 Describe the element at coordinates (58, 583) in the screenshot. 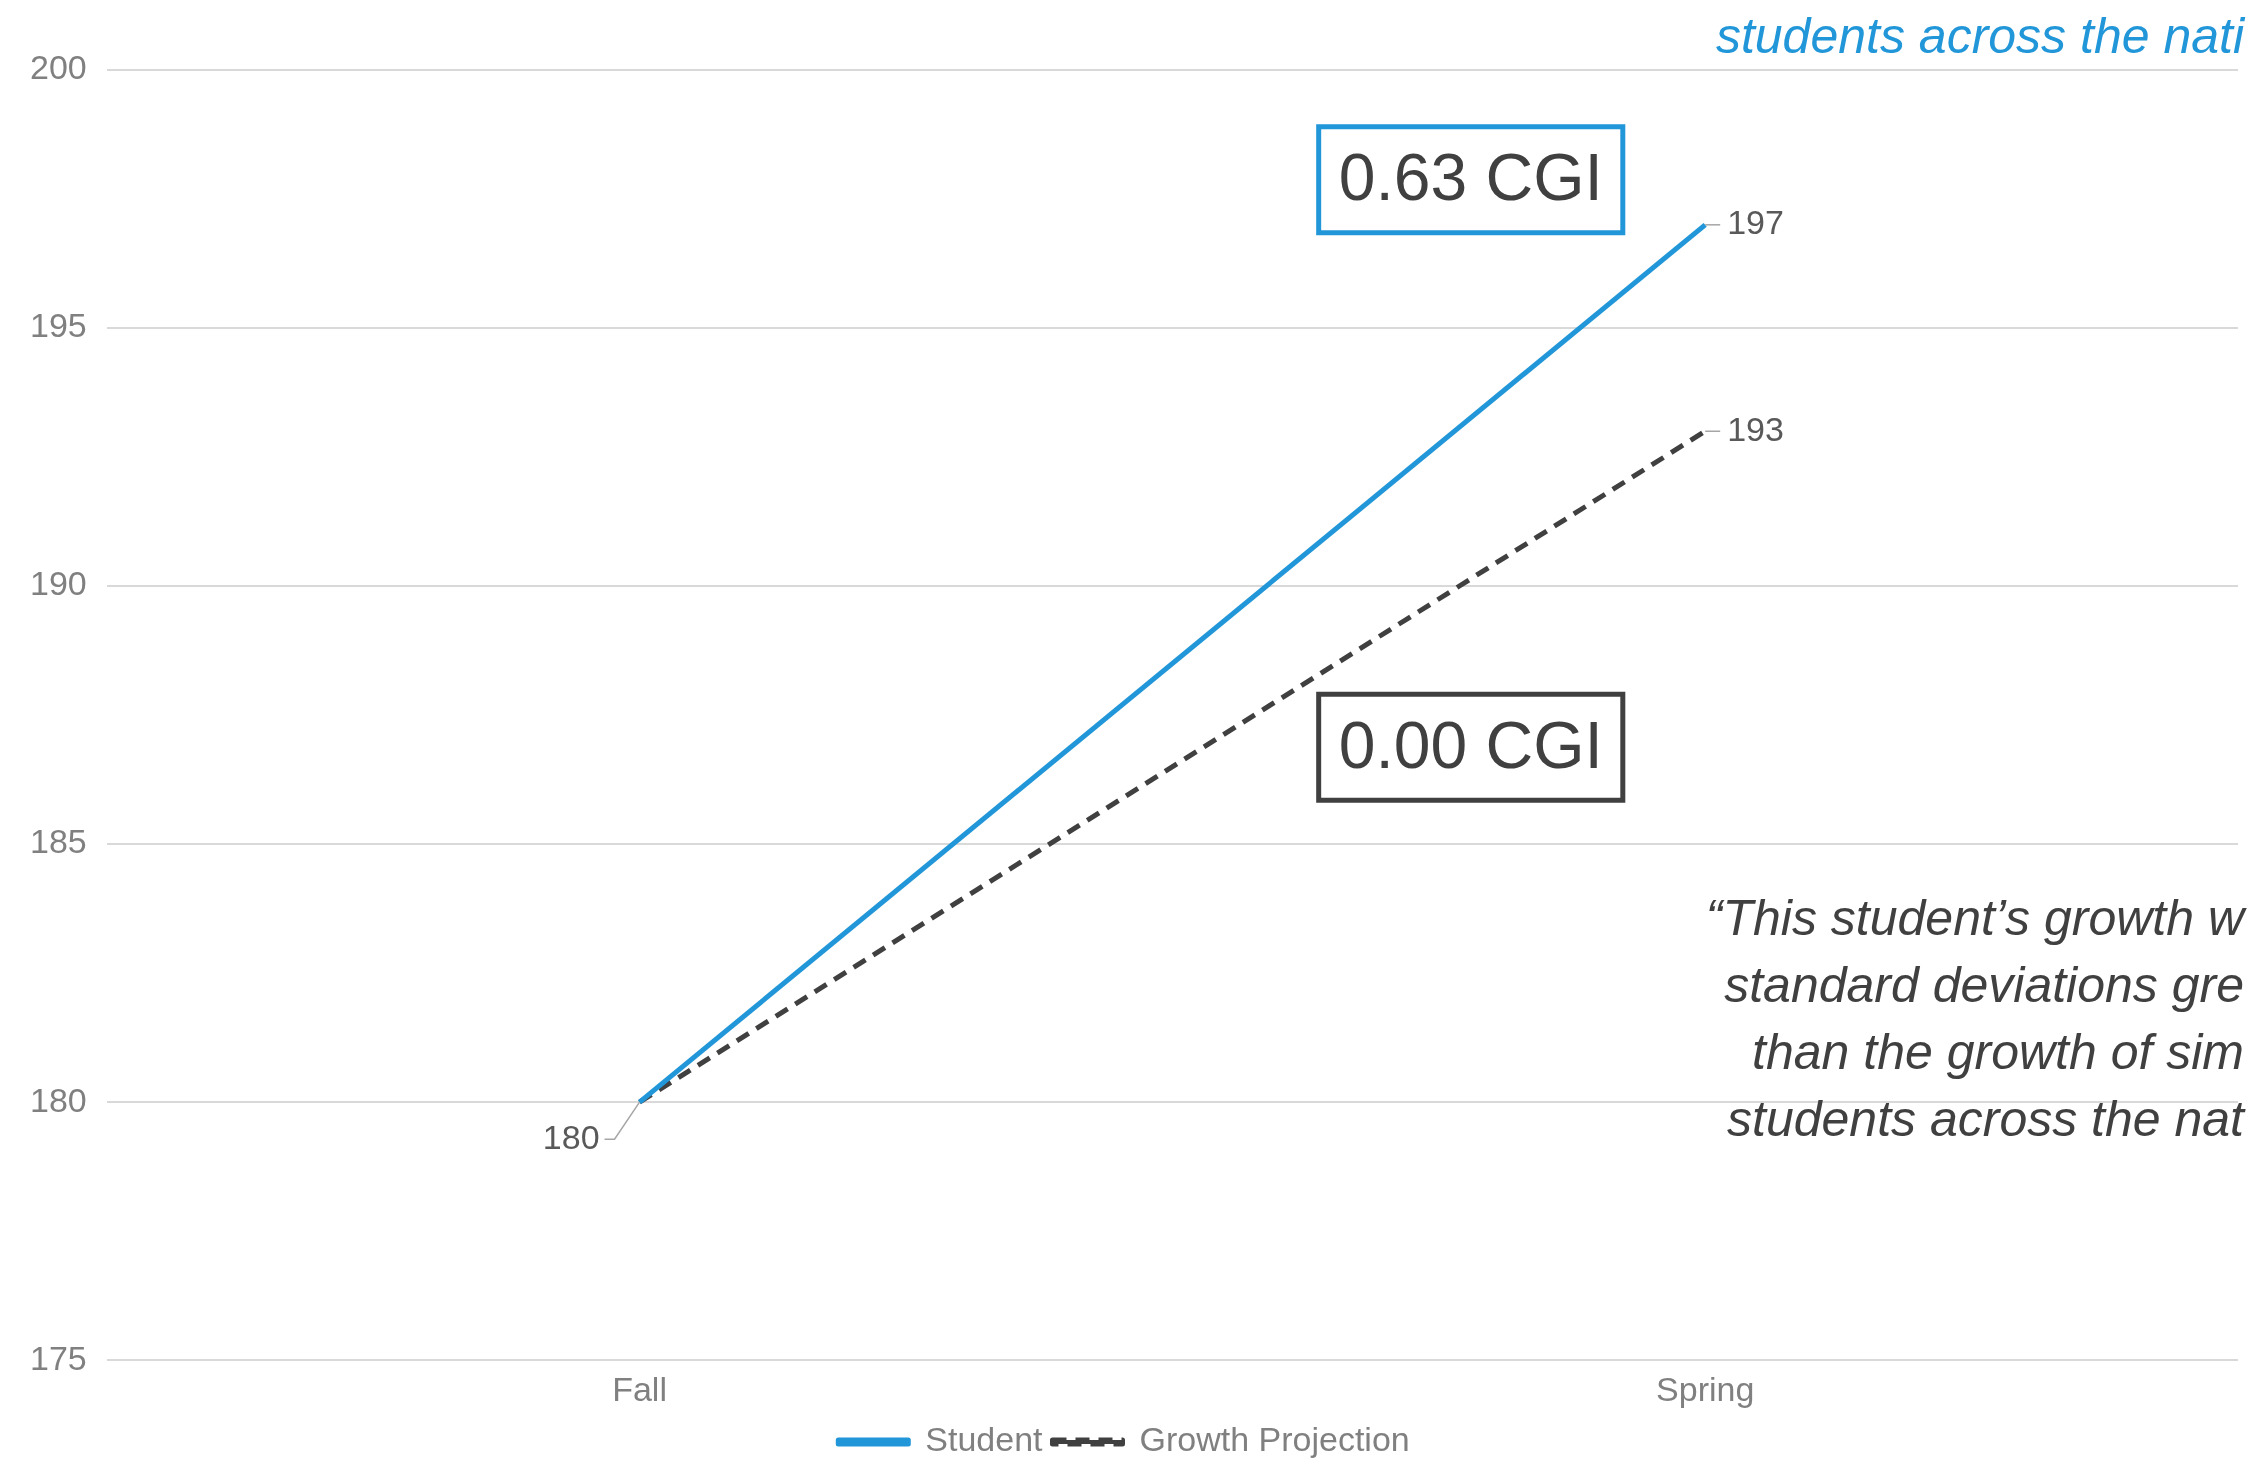

I see `y-tick-label: 190` at that location.